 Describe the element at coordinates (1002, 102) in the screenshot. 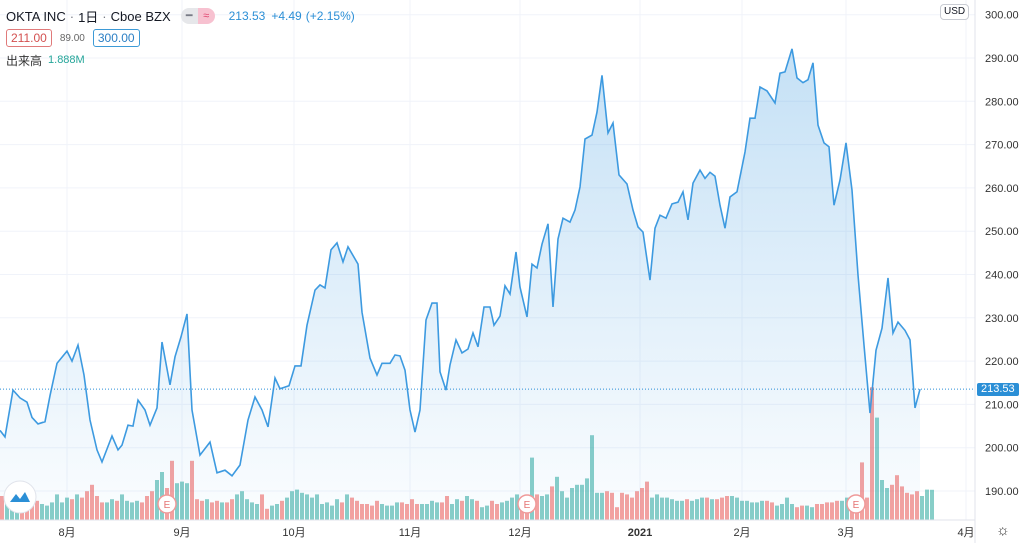

I see `price-tick-label: 280.00` at that location.